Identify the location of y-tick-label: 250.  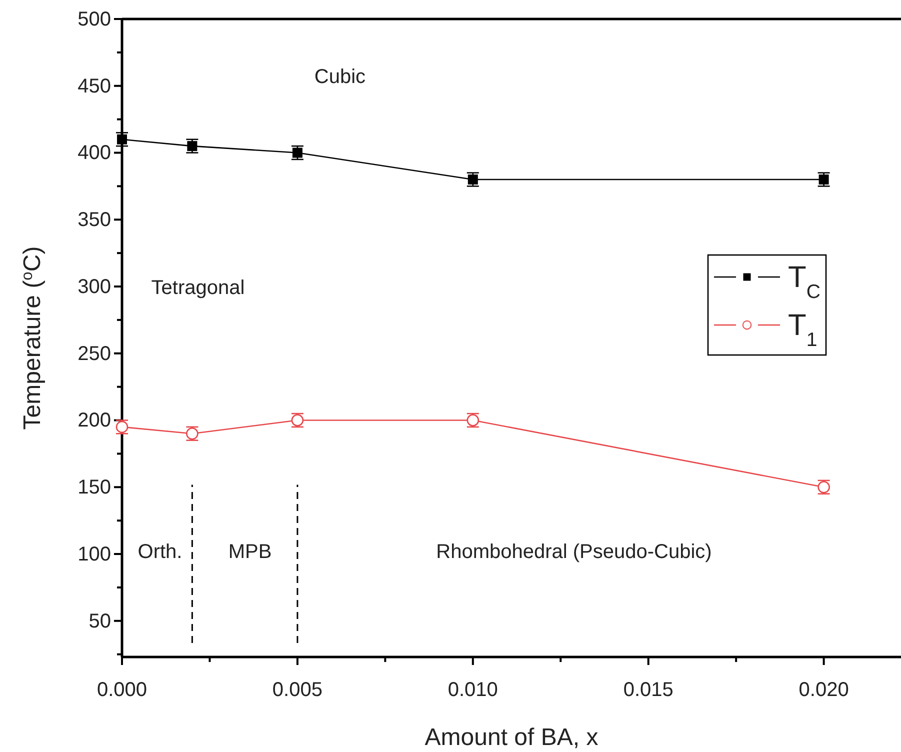
(94, 353).